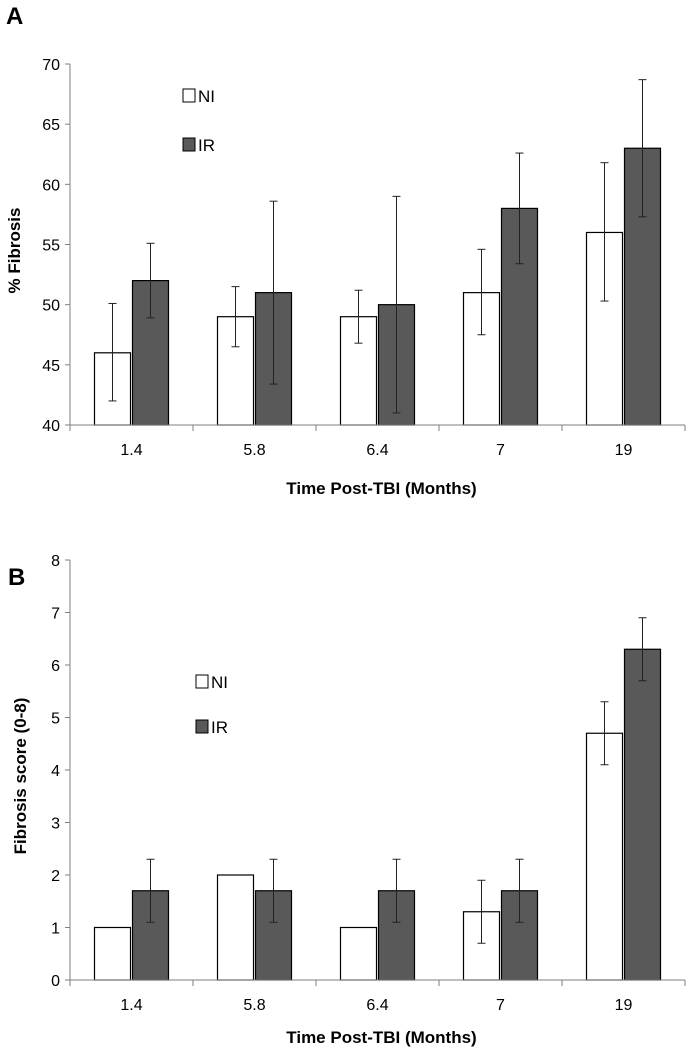 This screenshot has height=1050, width=696. What do you see at coordinates (235, 317) in the screenshot?
I see `error-bar-ni-5.8` at bounding box center [235, 317].